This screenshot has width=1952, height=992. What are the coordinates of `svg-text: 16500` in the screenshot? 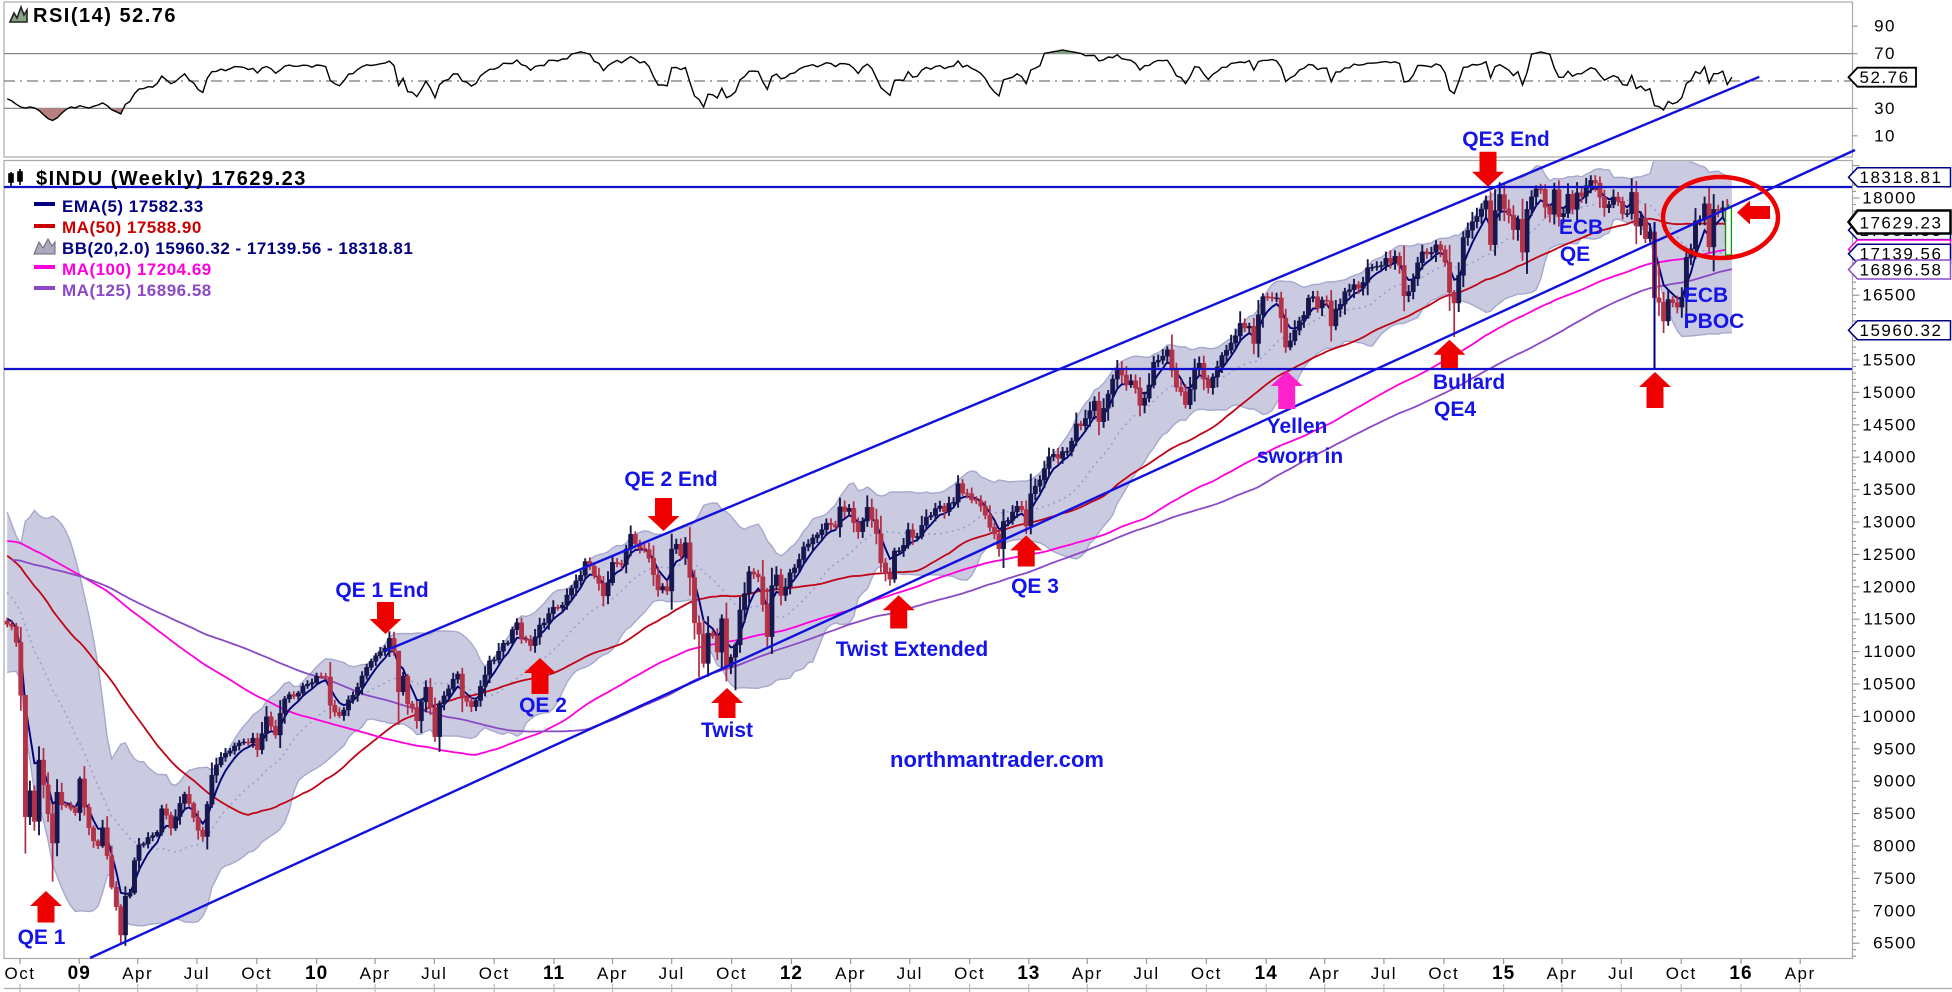 It's located at (1889, 295).